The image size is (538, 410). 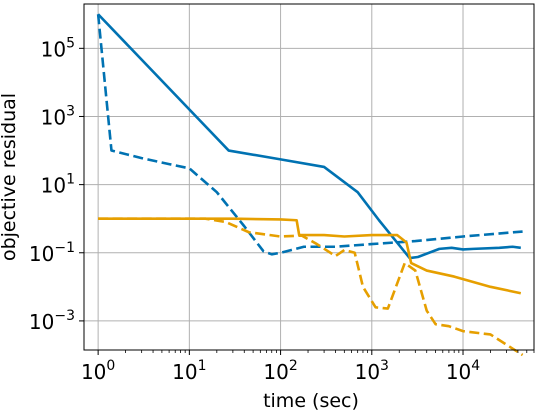 I want to click on y-tick-label: 10³, so click(x=58, y=116).